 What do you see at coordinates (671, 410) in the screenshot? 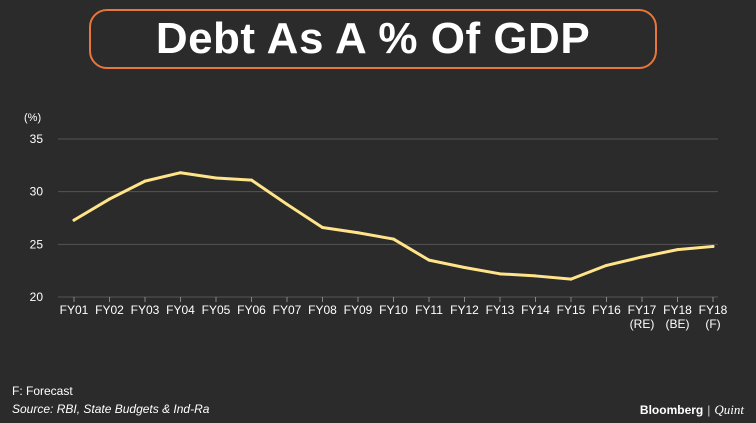
I see `brand-primary: Bloomberg` at bounding box center [671, 410].